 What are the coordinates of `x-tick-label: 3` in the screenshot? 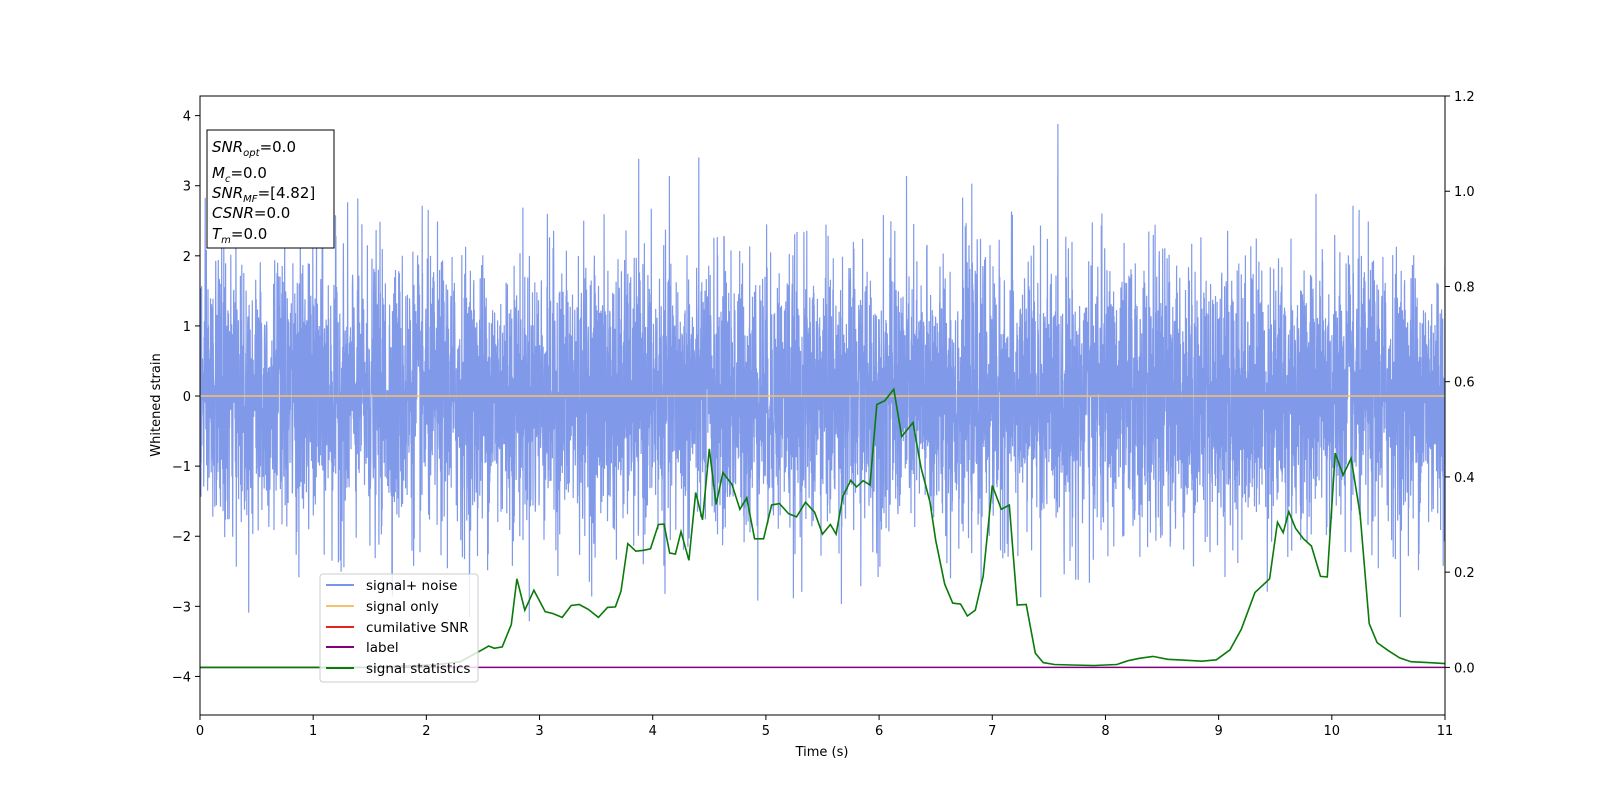 It's located at (539, 731).